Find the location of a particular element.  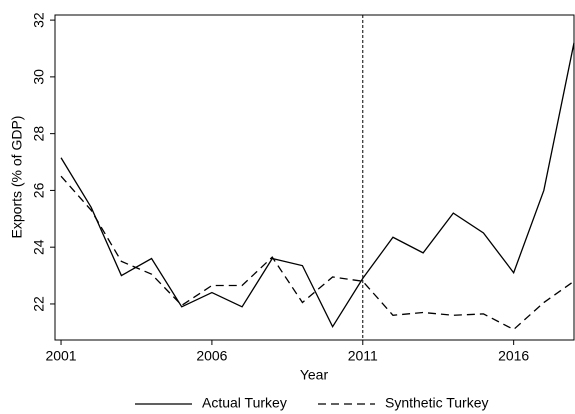

y-axis-label: Exports (% of GDP) is located at coordinates (17, 177).